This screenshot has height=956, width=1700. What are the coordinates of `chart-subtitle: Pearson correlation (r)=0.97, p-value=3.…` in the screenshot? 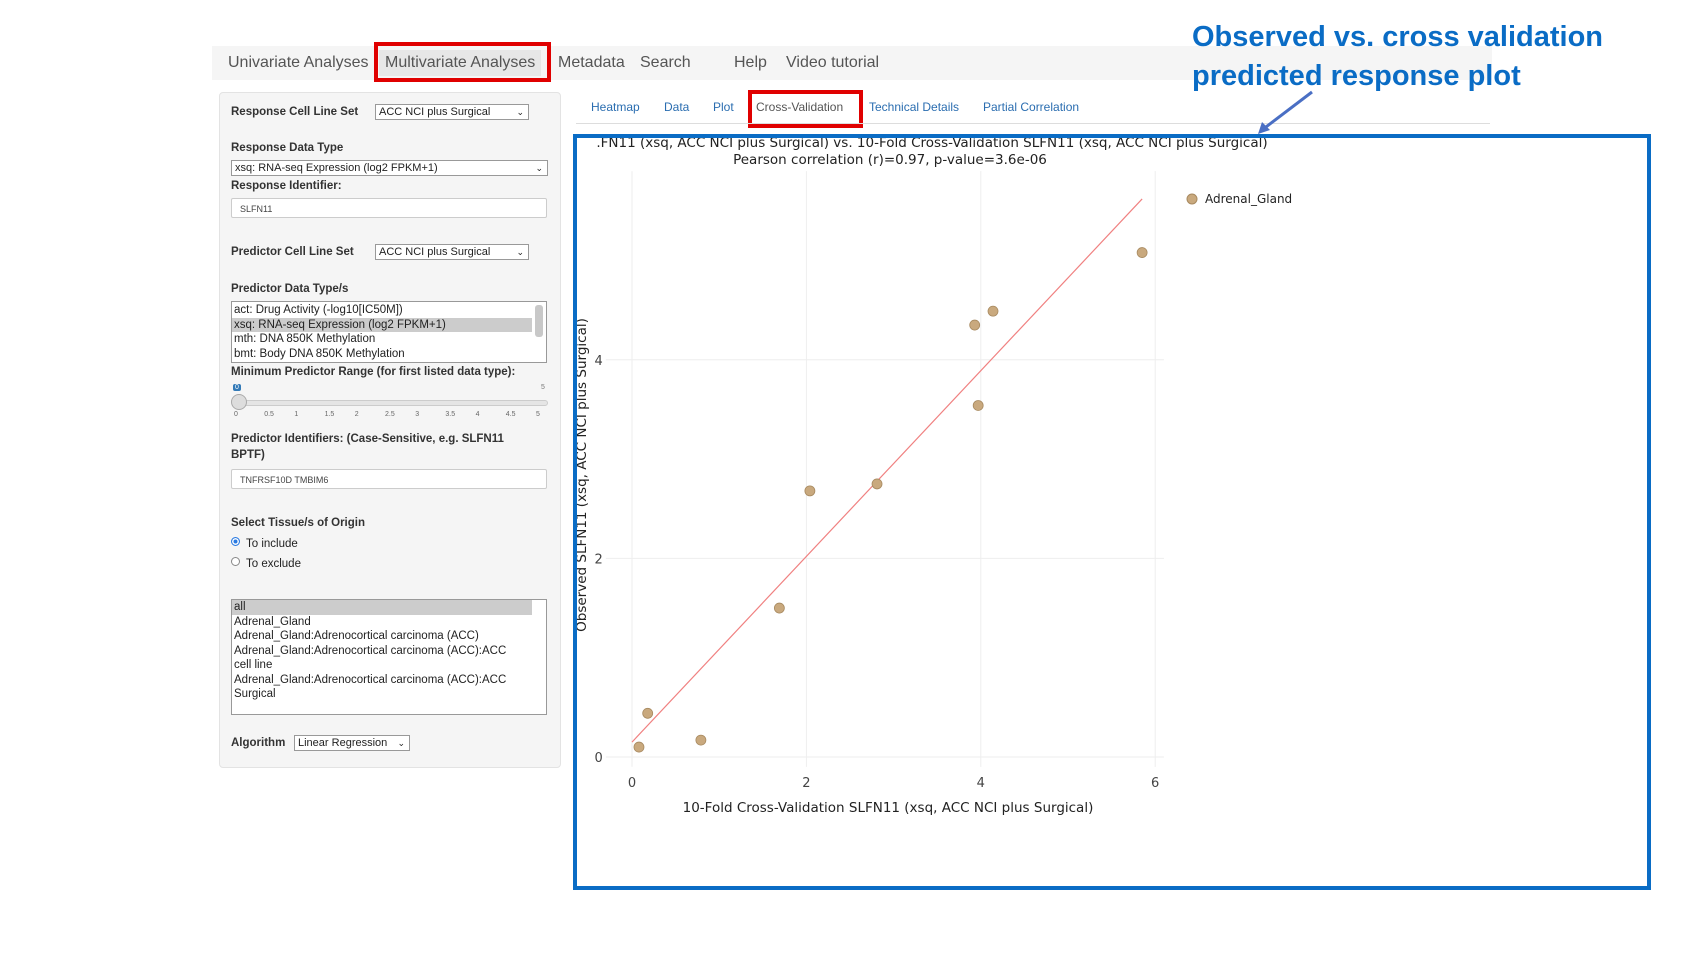 It's located at (890, 160).